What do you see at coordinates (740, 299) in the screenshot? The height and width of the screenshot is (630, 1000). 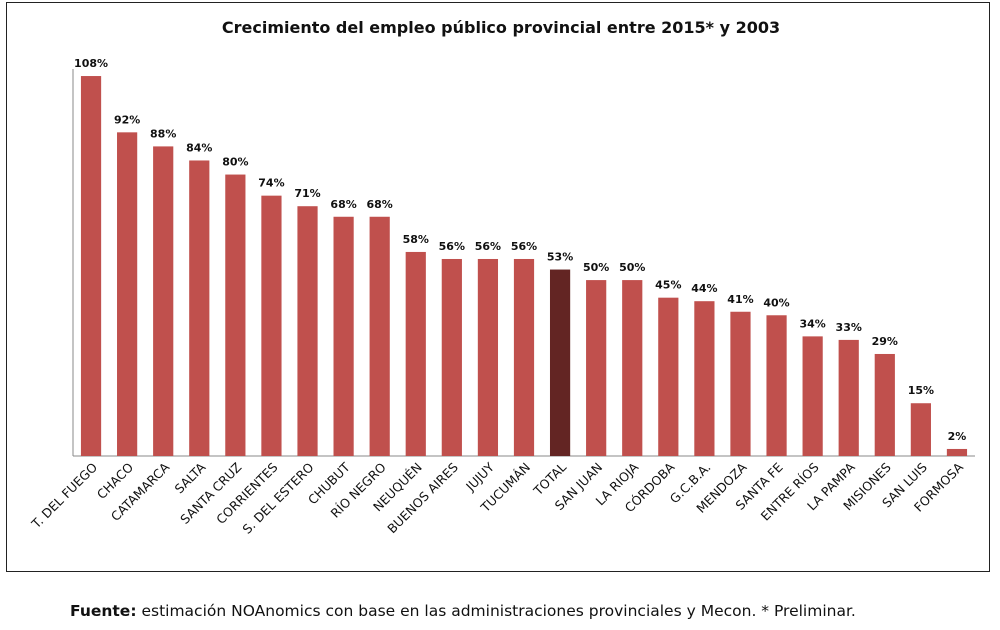 I see `data-label-18: 41%` at bounding box center [740, 299].